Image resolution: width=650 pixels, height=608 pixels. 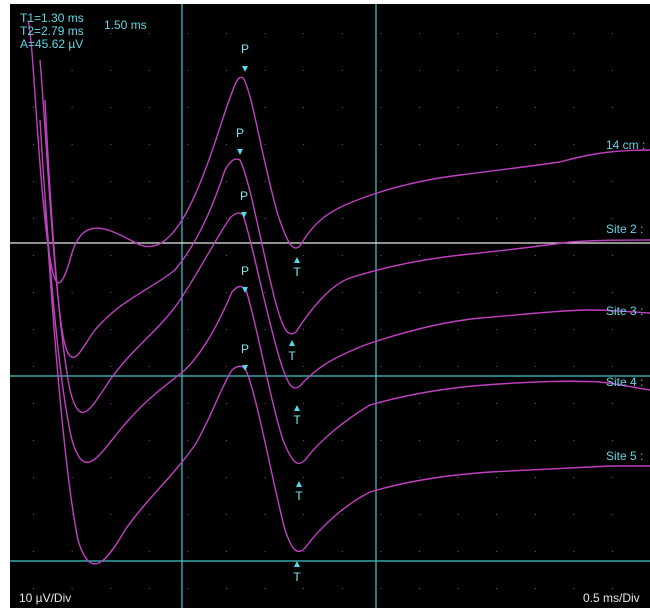 I want to click on trace-label-1: 14 cm :, so click(x=626, y=145).